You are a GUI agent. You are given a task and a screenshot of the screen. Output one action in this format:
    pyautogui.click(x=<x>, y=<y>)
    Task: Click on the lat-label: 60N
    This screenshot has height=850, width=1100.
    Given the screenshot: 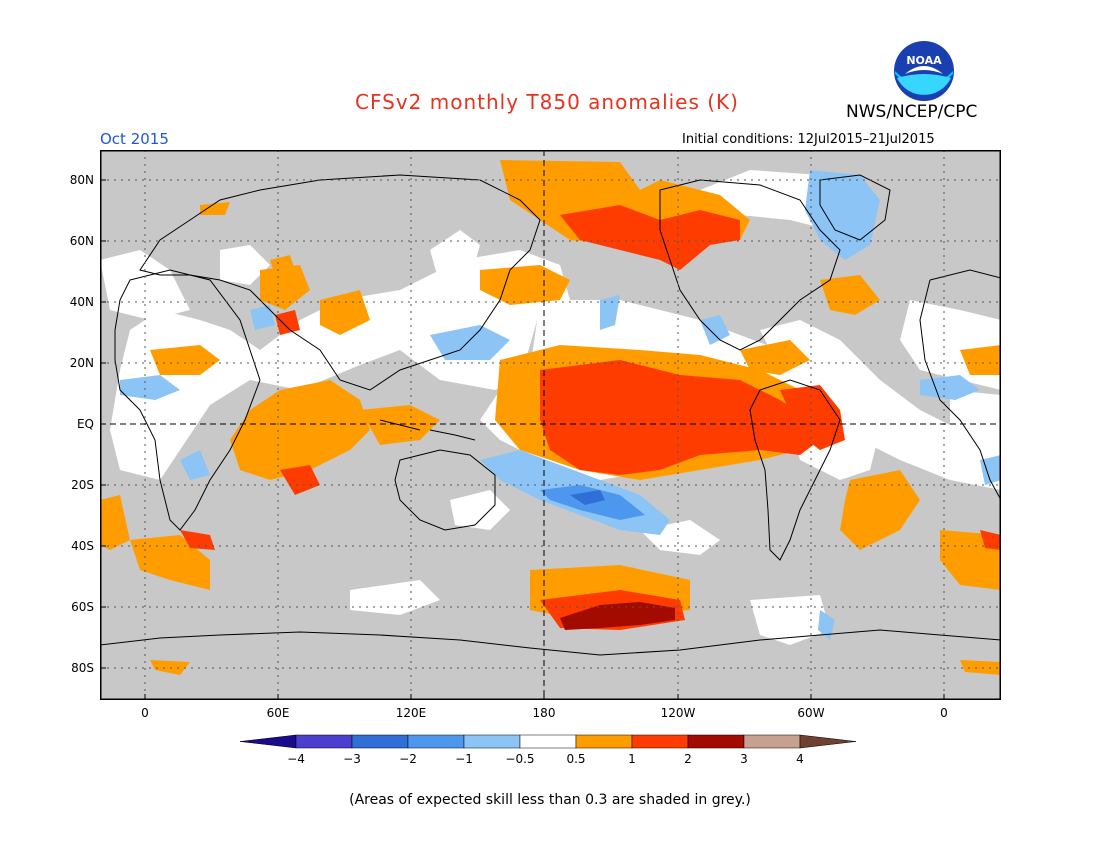 What is the action you would take?
    pyautogui.click(x=82, y=241)
    